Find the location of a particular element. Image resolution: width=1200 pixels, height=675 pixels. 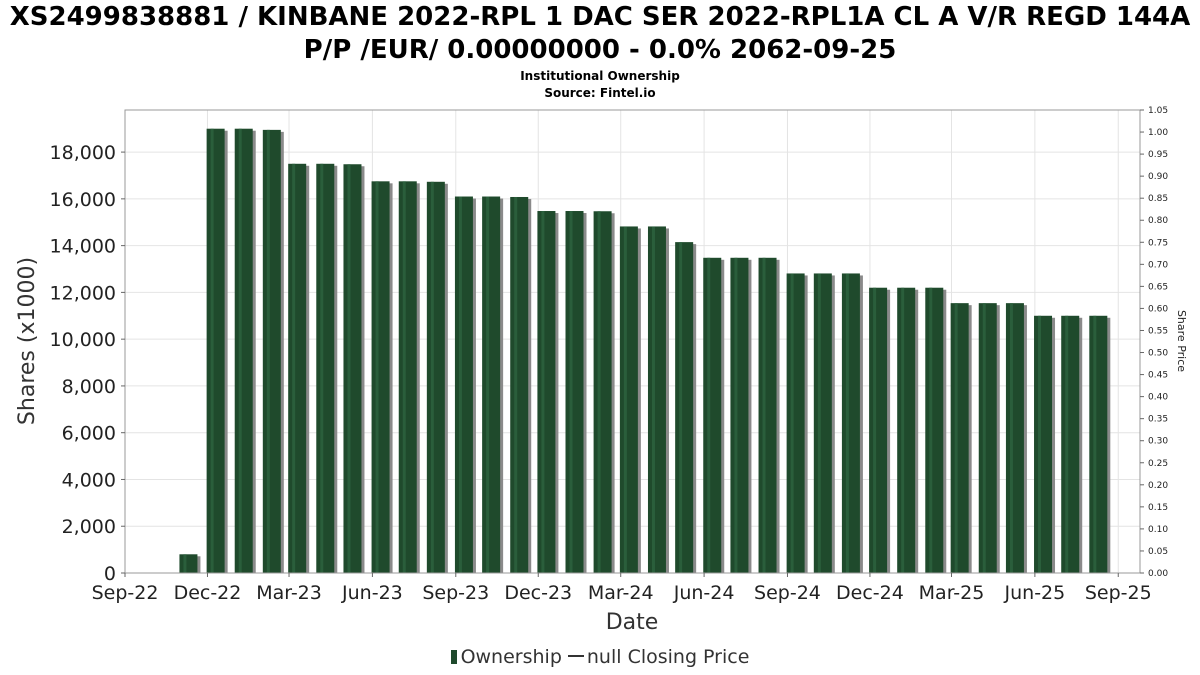

y2-tick-label: 0.05 is located at coordinates (1158, 552).